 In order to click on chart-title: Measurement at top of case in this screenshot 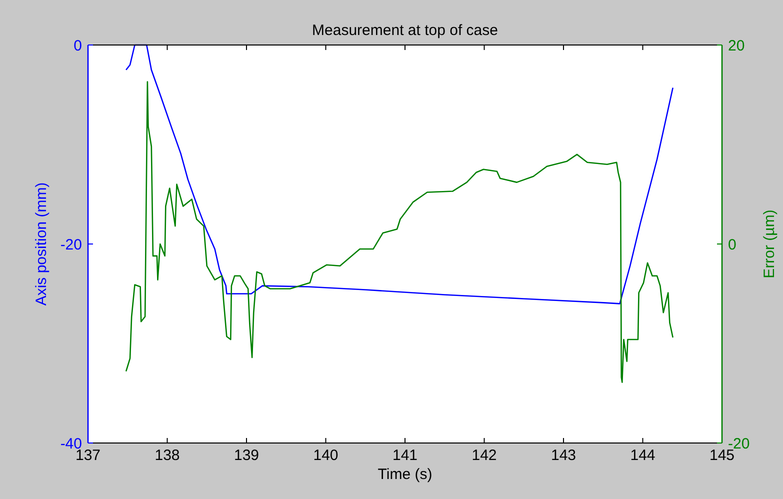, I will do `click(405, 30)`.